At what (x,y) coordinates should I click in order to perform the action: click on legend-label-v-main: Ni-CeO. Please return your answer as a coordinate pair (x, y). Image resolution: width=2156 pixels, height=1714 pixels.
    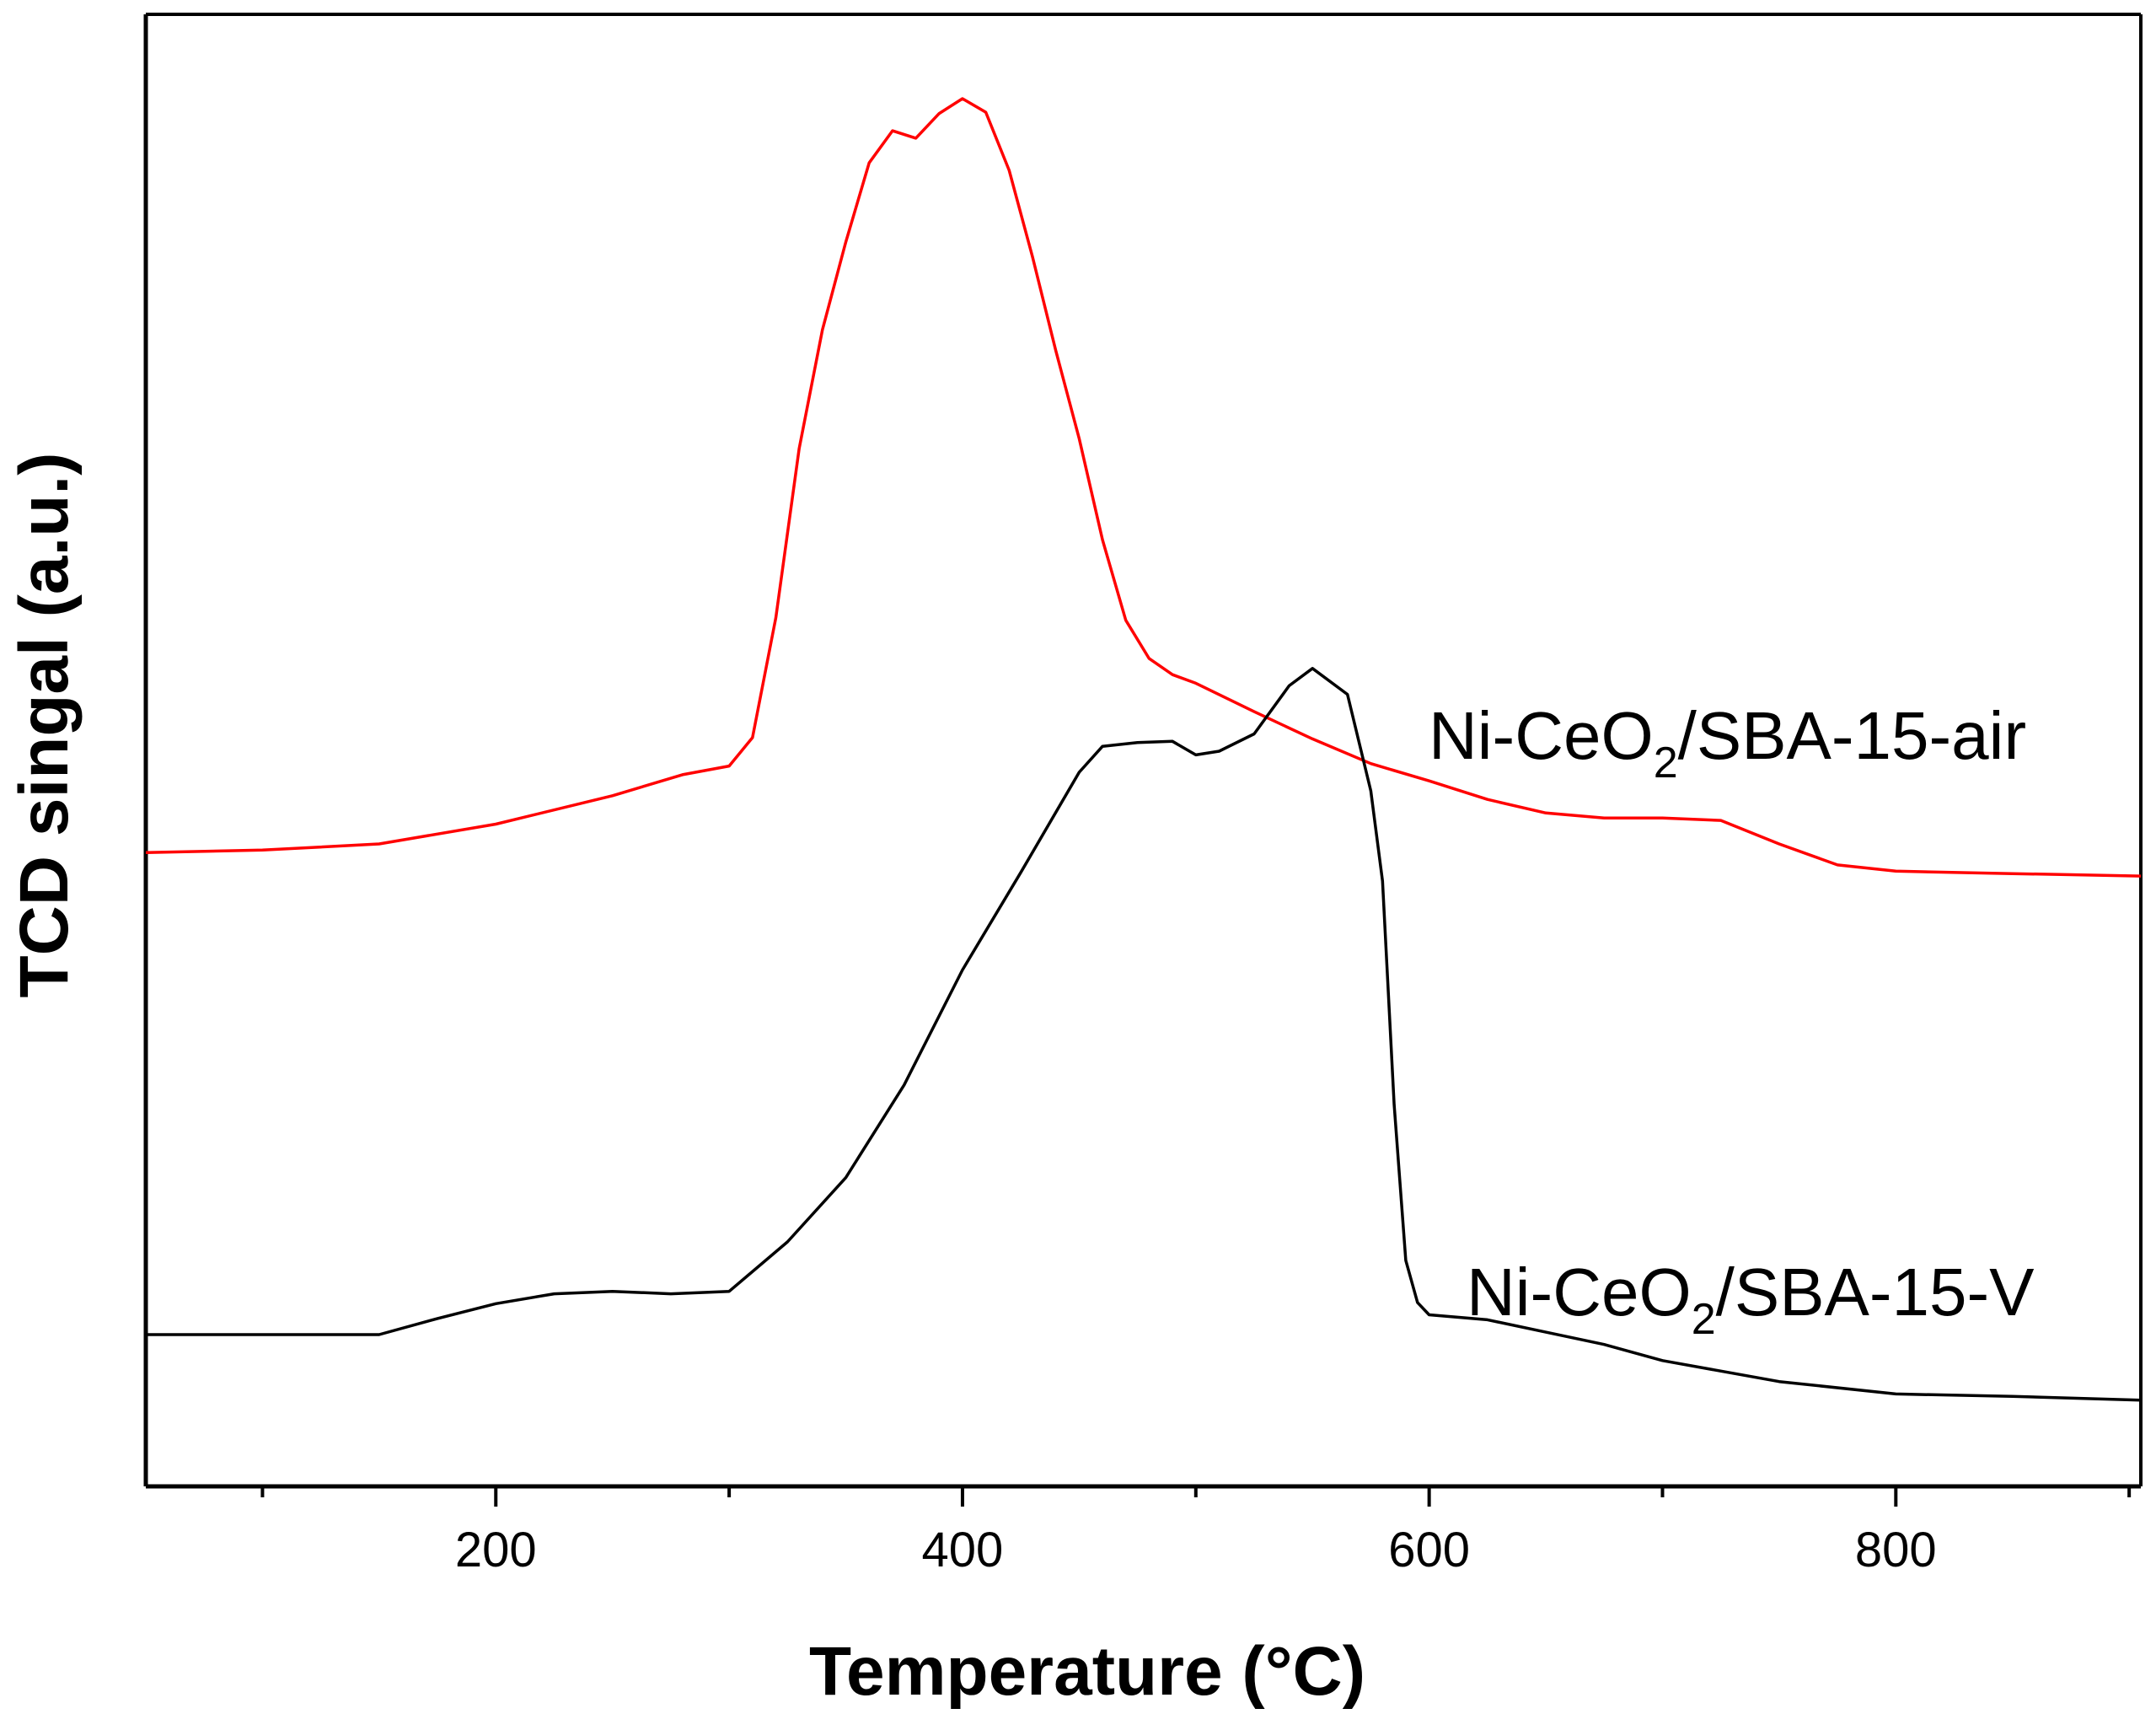
    Looking at the image, I should click on (1579, 1293).